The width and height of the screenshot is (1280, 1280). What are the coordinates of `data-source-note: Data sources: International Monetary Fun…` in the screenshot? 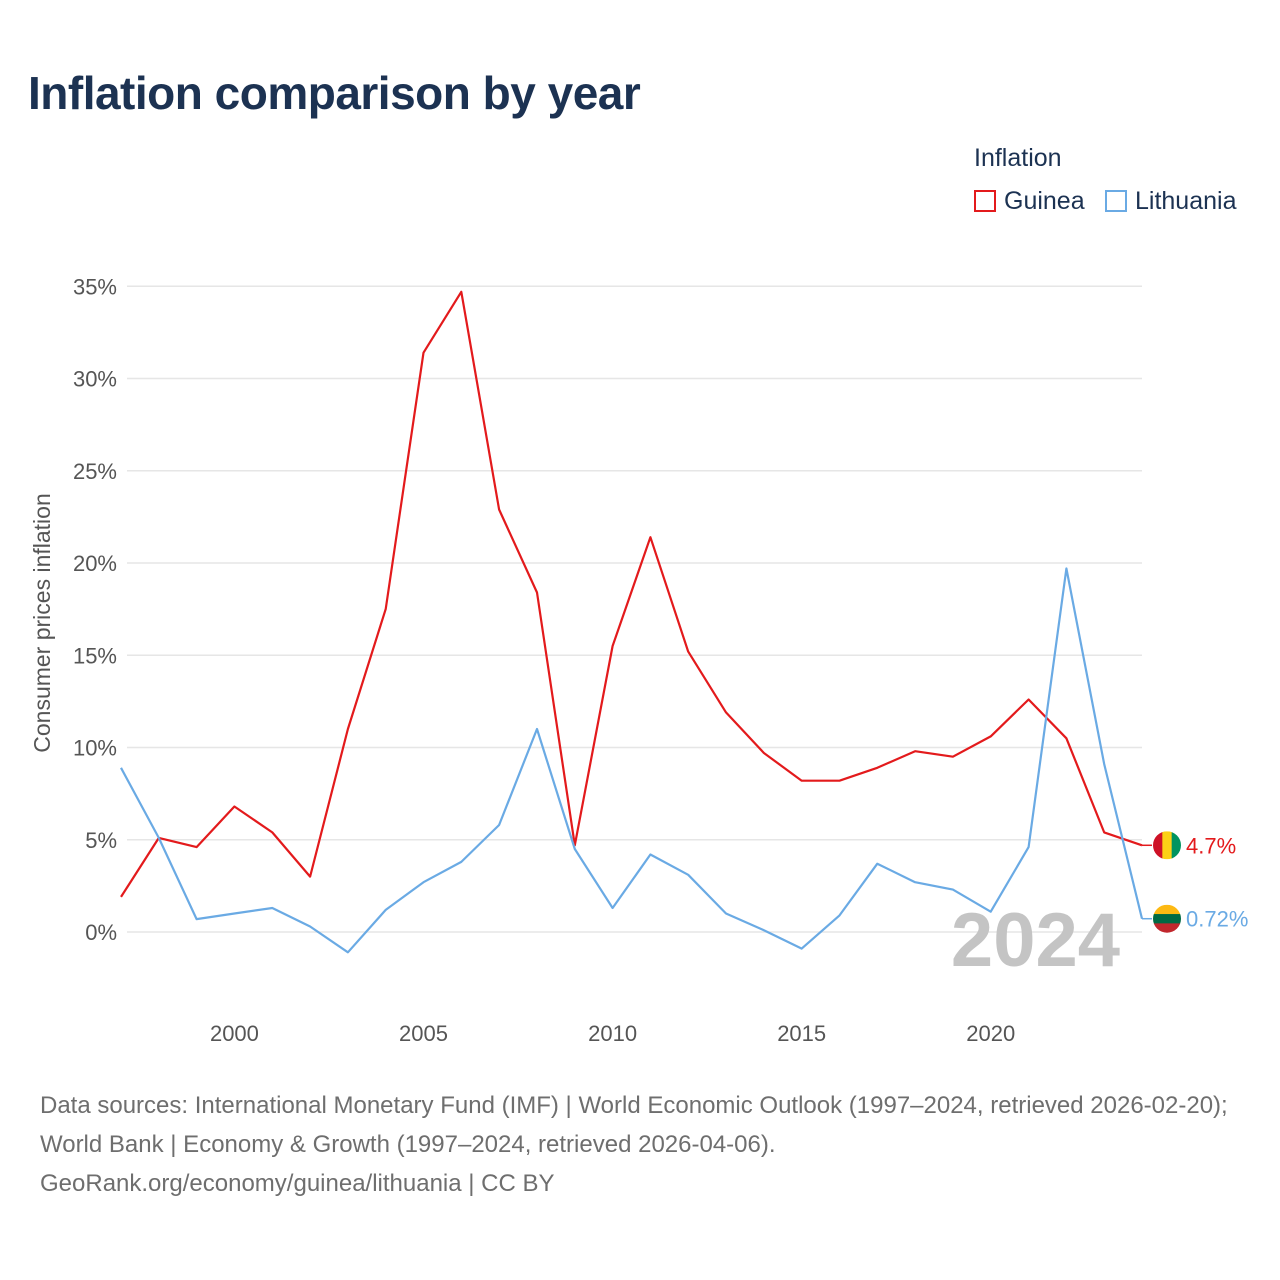 It's located at (645, 1144).